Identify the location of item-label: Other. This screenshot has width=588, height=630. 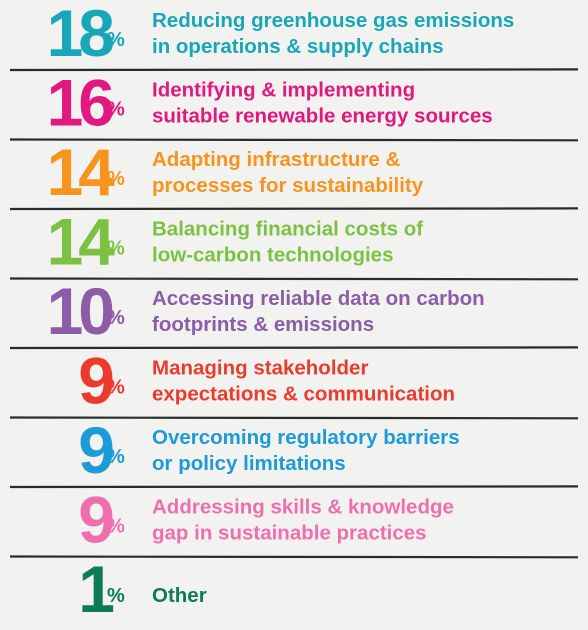
(179, 595).